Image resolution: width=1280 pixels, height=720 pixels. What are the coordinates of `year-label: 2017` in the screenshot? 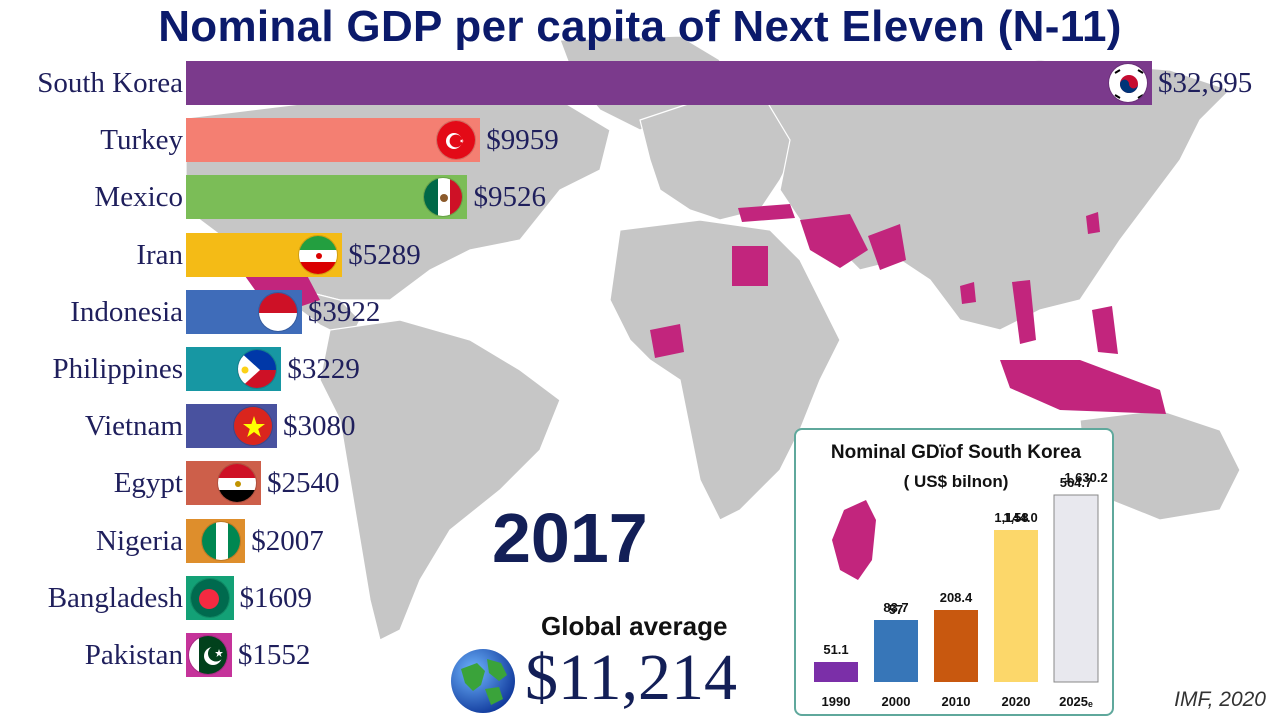 It's located at (570, 538).